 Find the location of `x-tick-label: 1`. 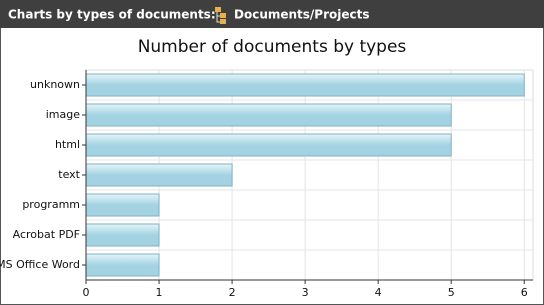

x-tick-label: 1 is located at coordinates (159, 292).